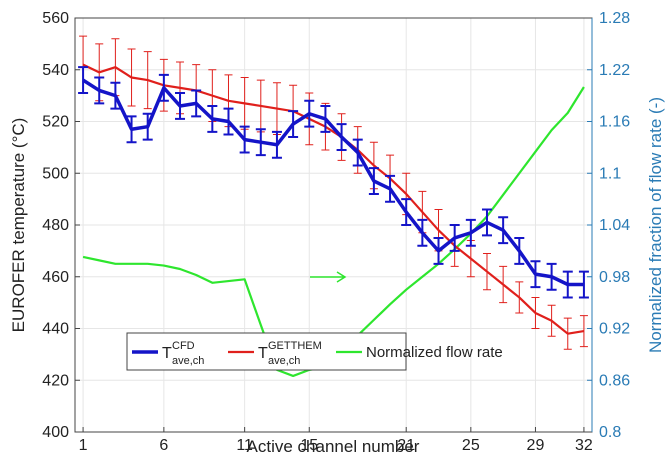 The image size is (669, 467). Describe the element at coordinates (333, 446) in the screenshot. I see `x-axis-label: Active channel number` at that location.